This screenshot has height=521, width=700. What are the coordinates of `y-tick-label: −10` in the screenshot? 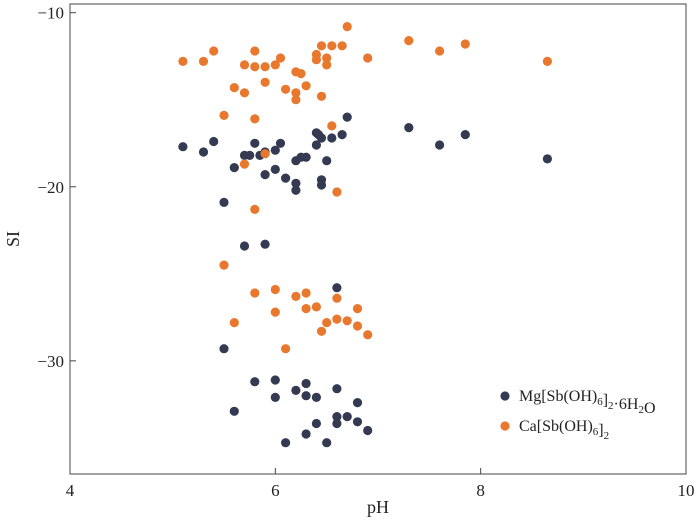 It's located at (50, 13).